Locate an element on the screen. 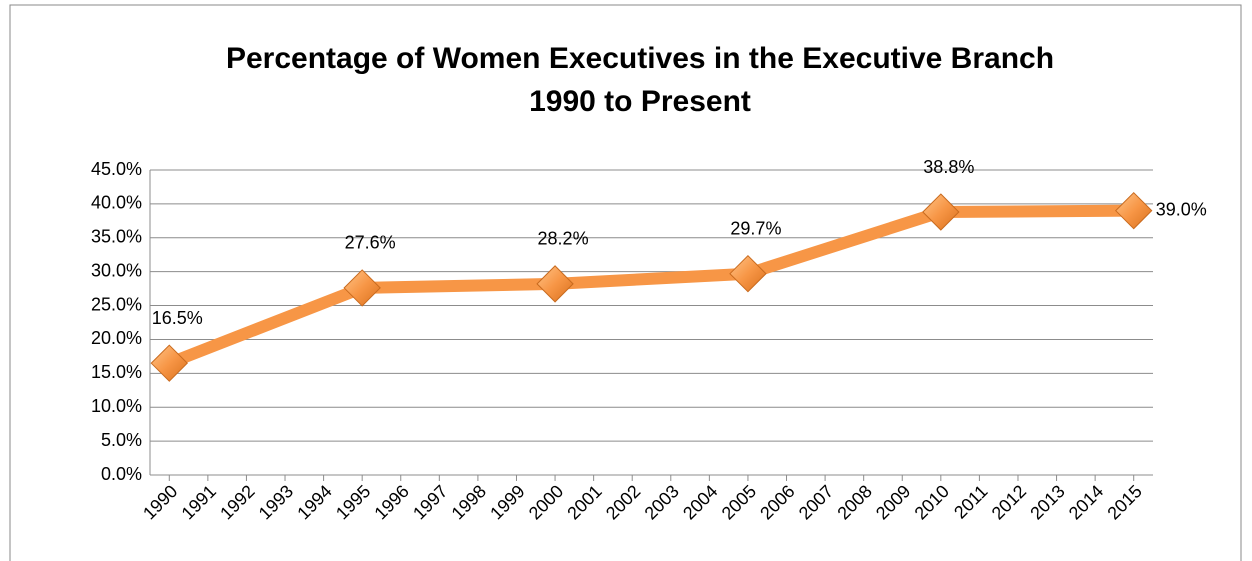  y-tick-label: 25.0% is located at coordinates (116, 304).